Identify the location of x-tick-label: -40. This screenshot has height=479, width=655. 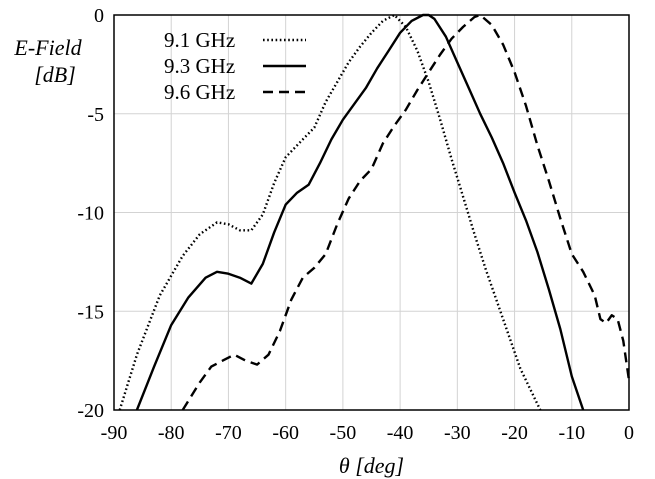
(400, 433).